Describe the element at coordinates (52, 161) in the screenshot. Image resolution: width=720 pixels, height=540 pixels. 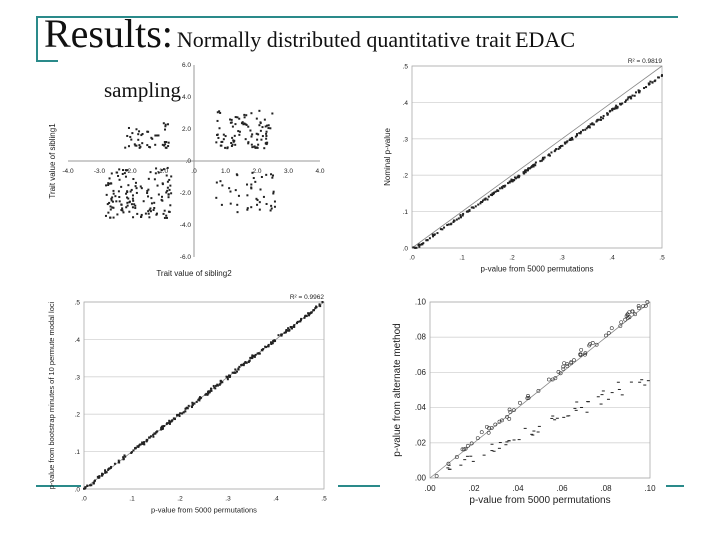
I see `y-axis-label: Trait value of sibling1` at that location.